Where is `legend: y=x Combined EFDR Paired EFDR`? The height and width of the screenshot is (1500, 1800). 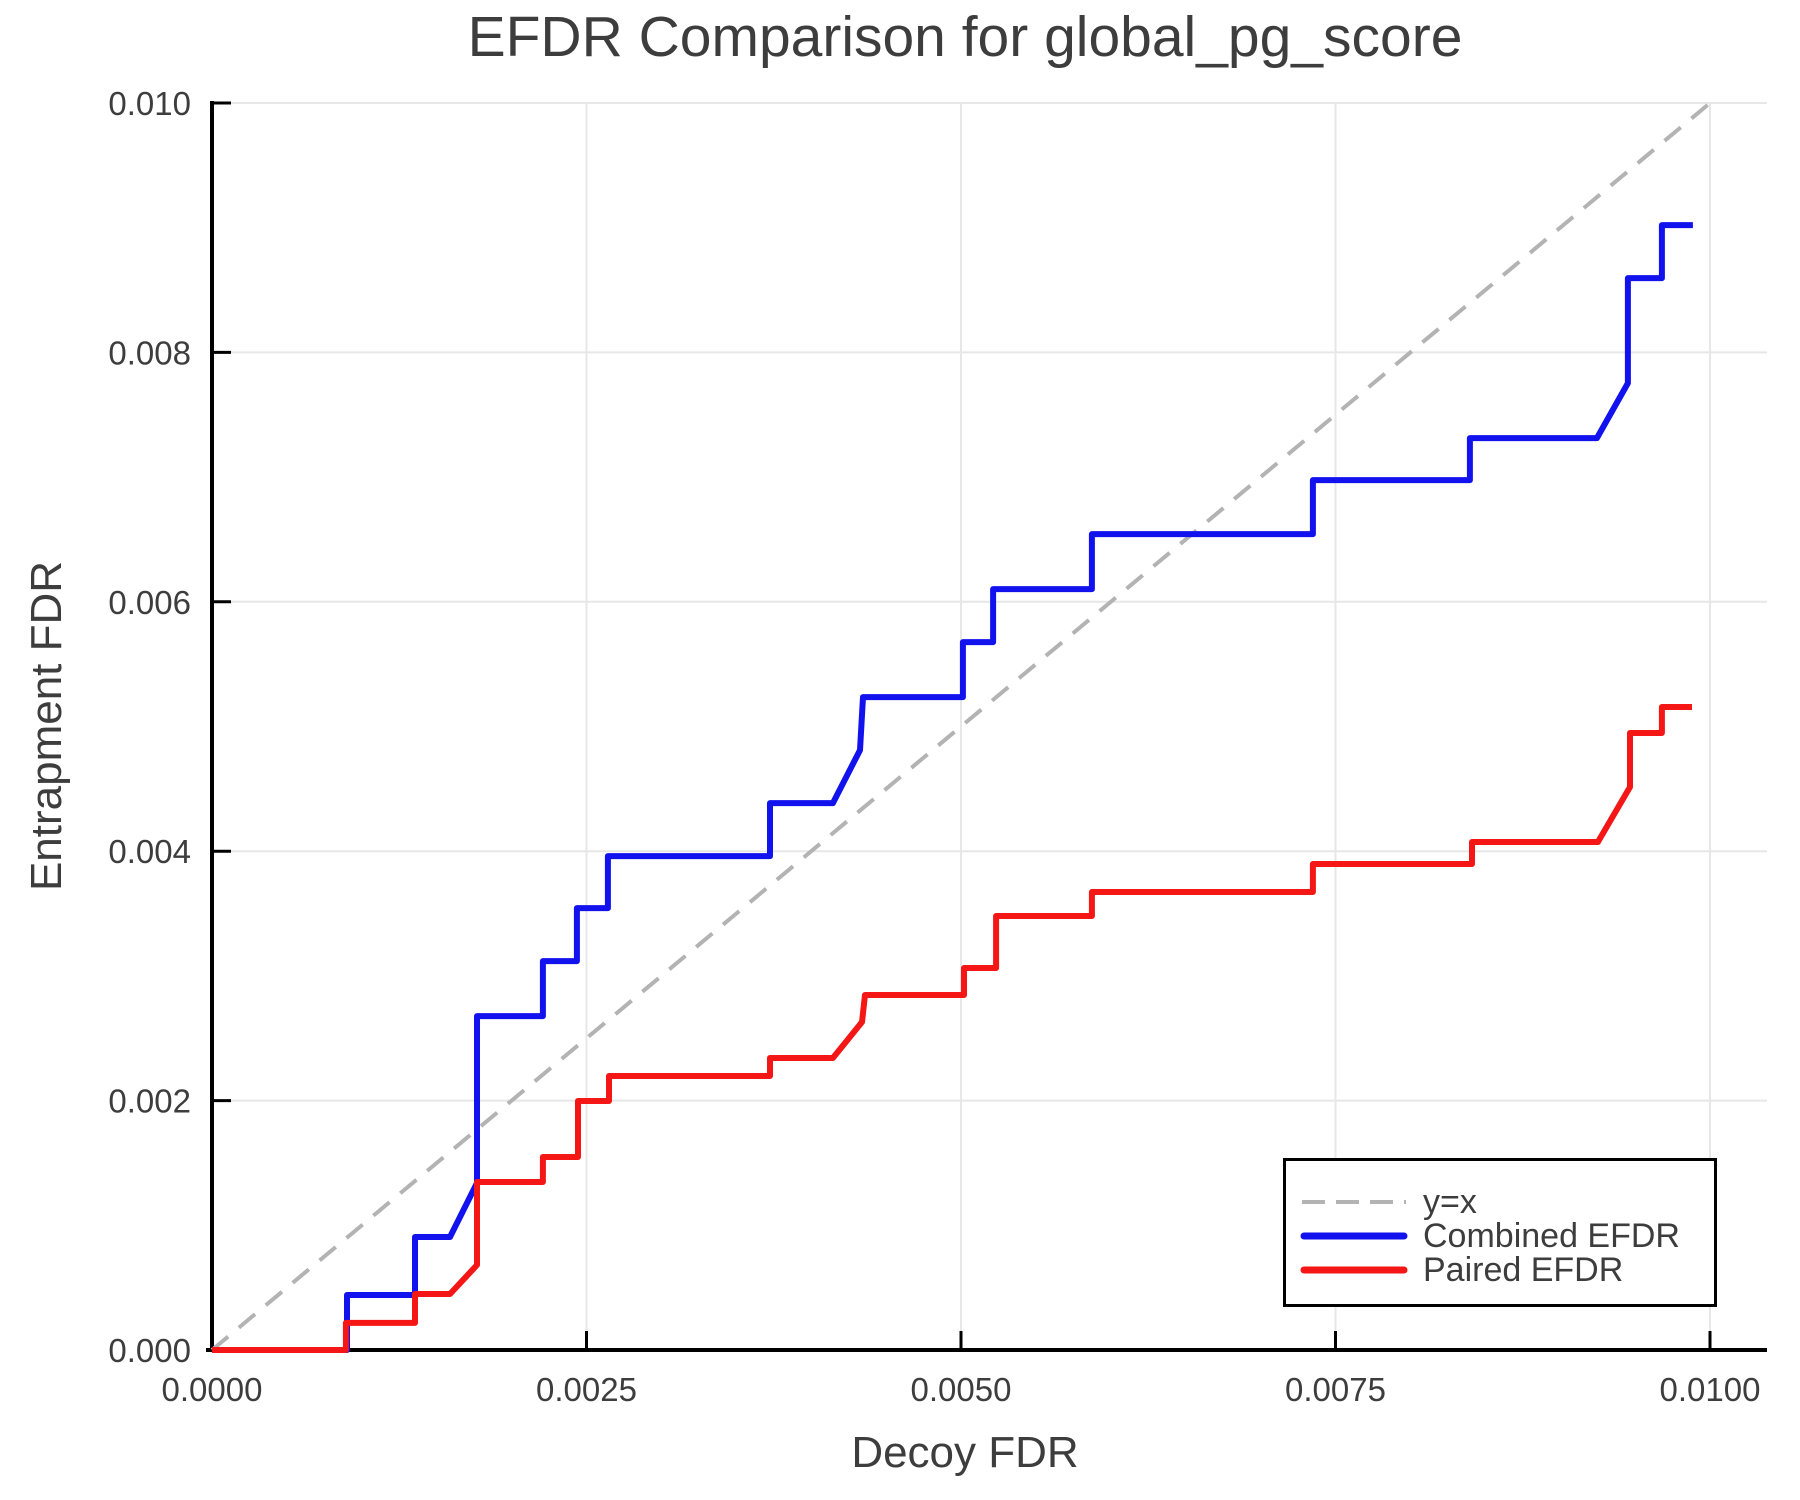 legend: y=x Combined EFDR Paired EFDR is located at coordinates (1500, 1232).